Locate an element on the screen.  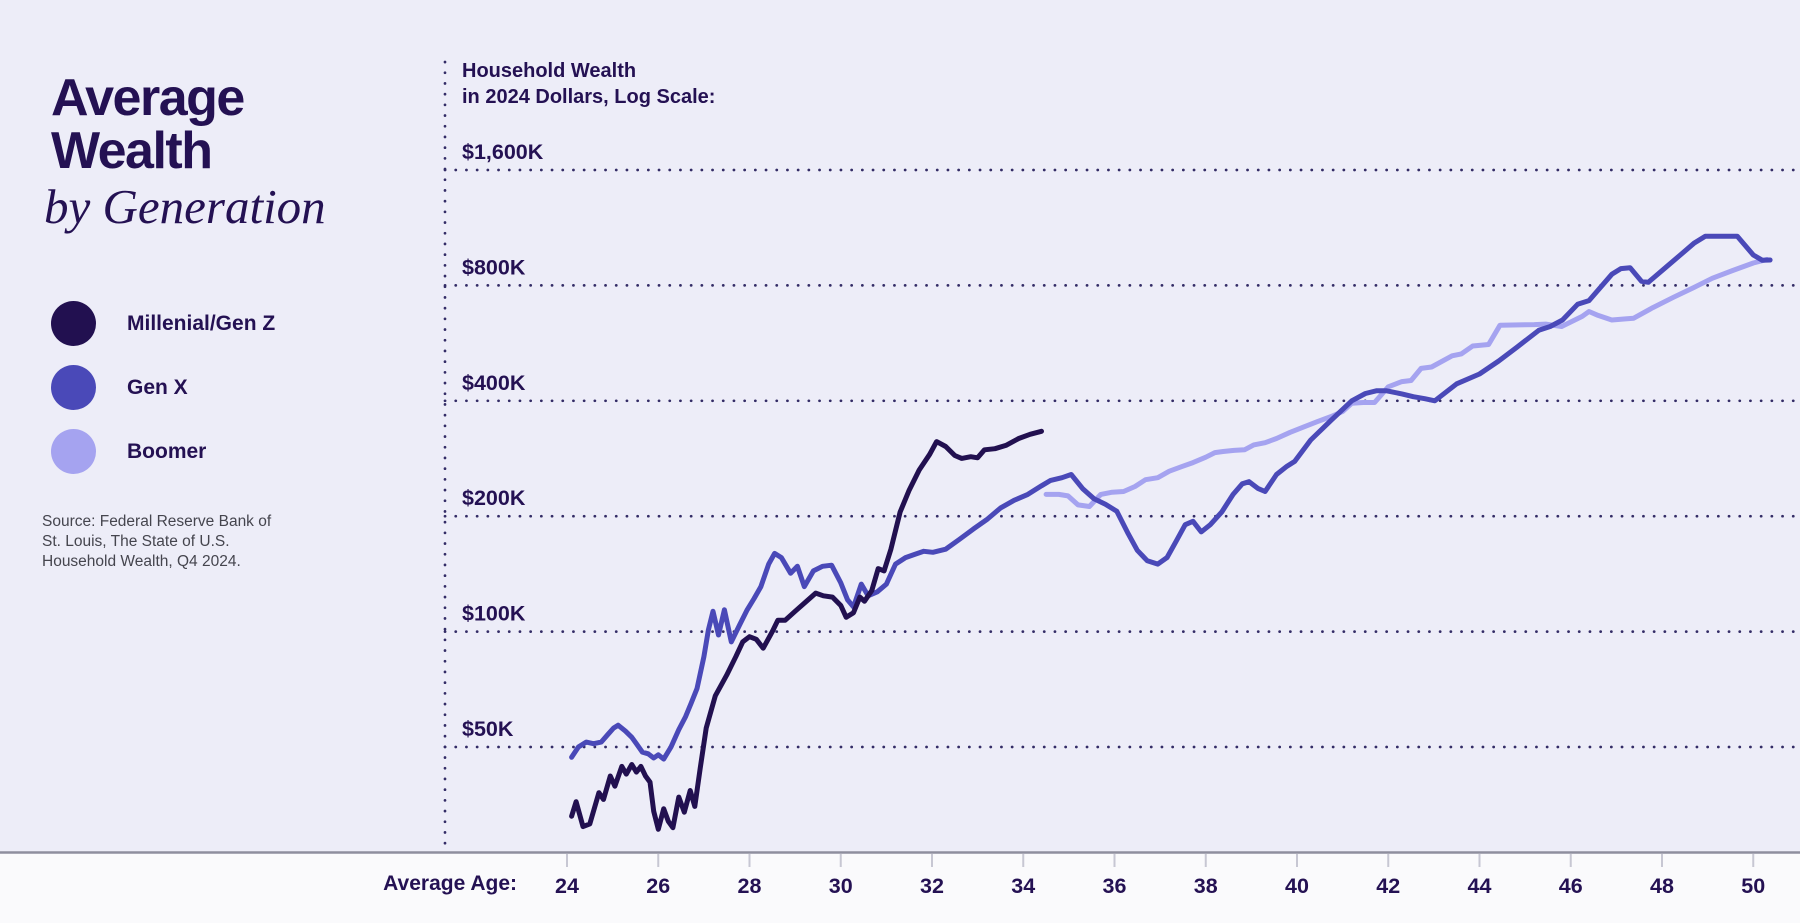
source-line: St. Louis, The State of U.S. is located at coordinates (136, 541).